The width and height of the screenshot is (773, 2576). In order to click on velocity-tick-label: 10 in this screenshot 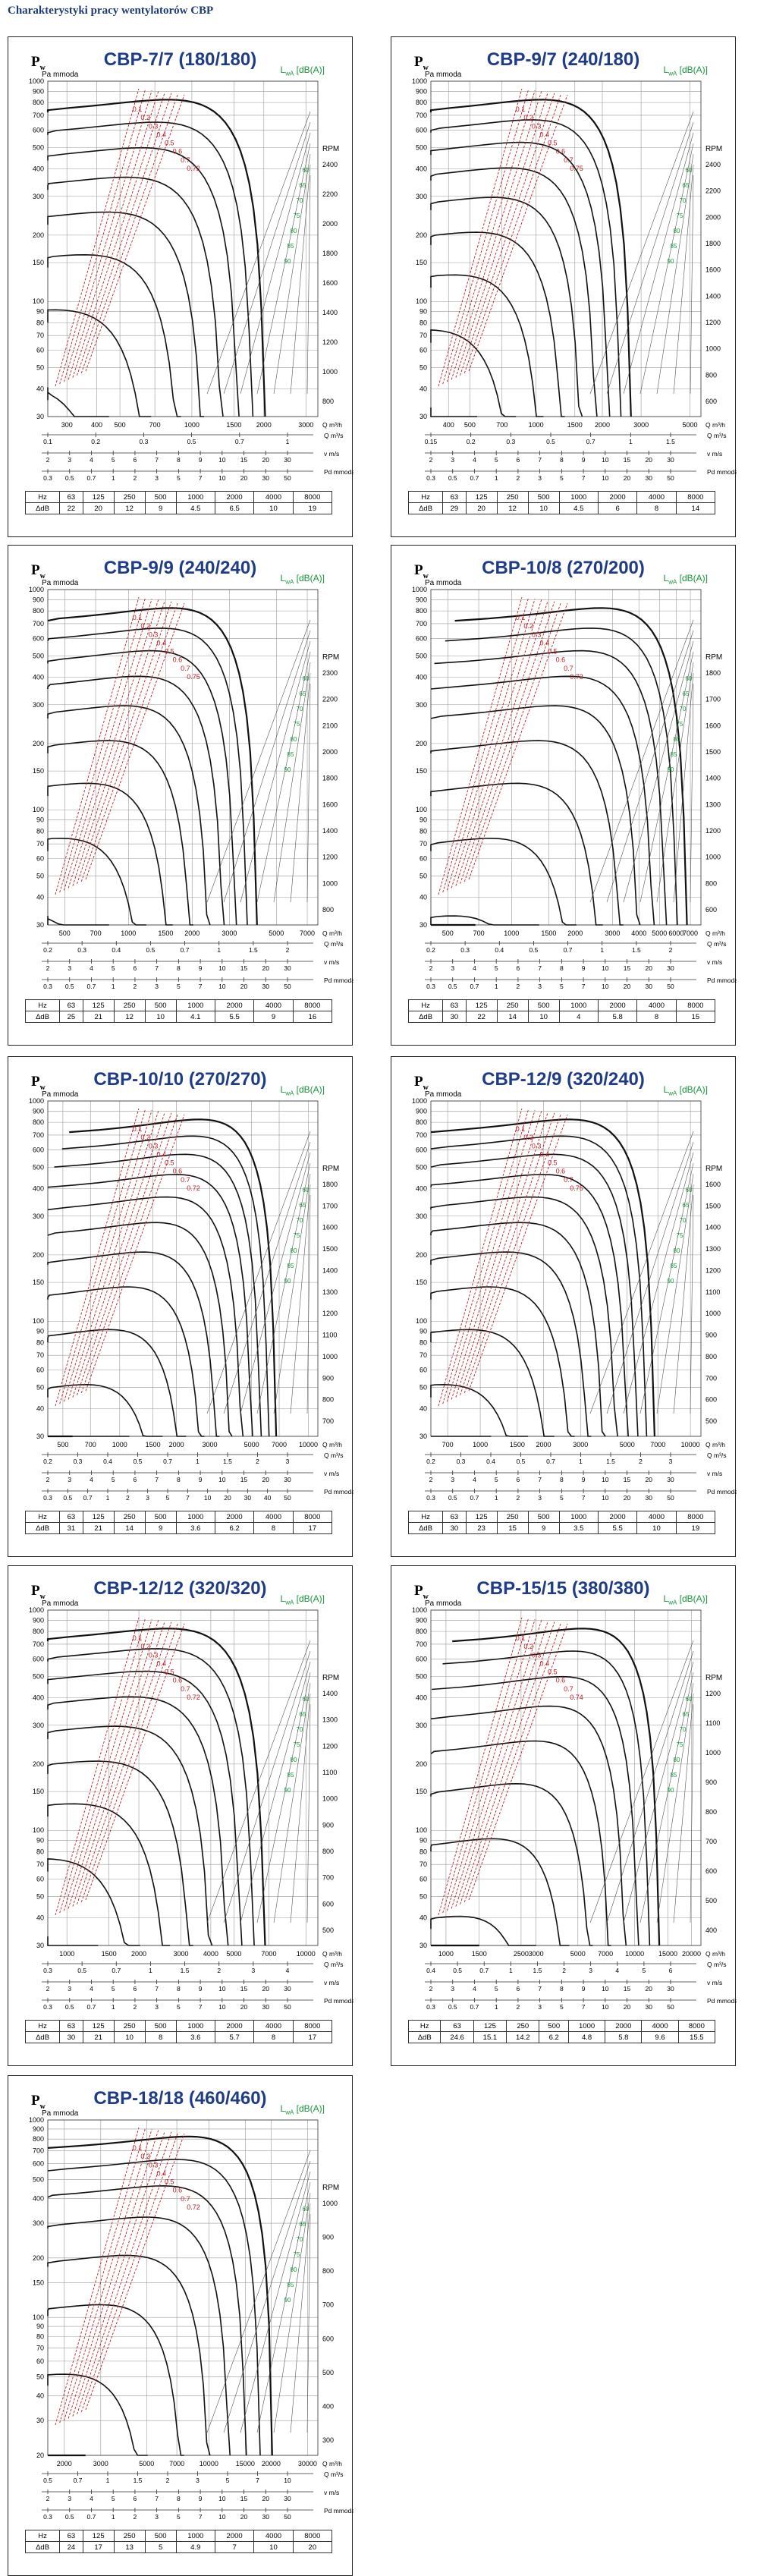, I will do `click(222, 1989)`.